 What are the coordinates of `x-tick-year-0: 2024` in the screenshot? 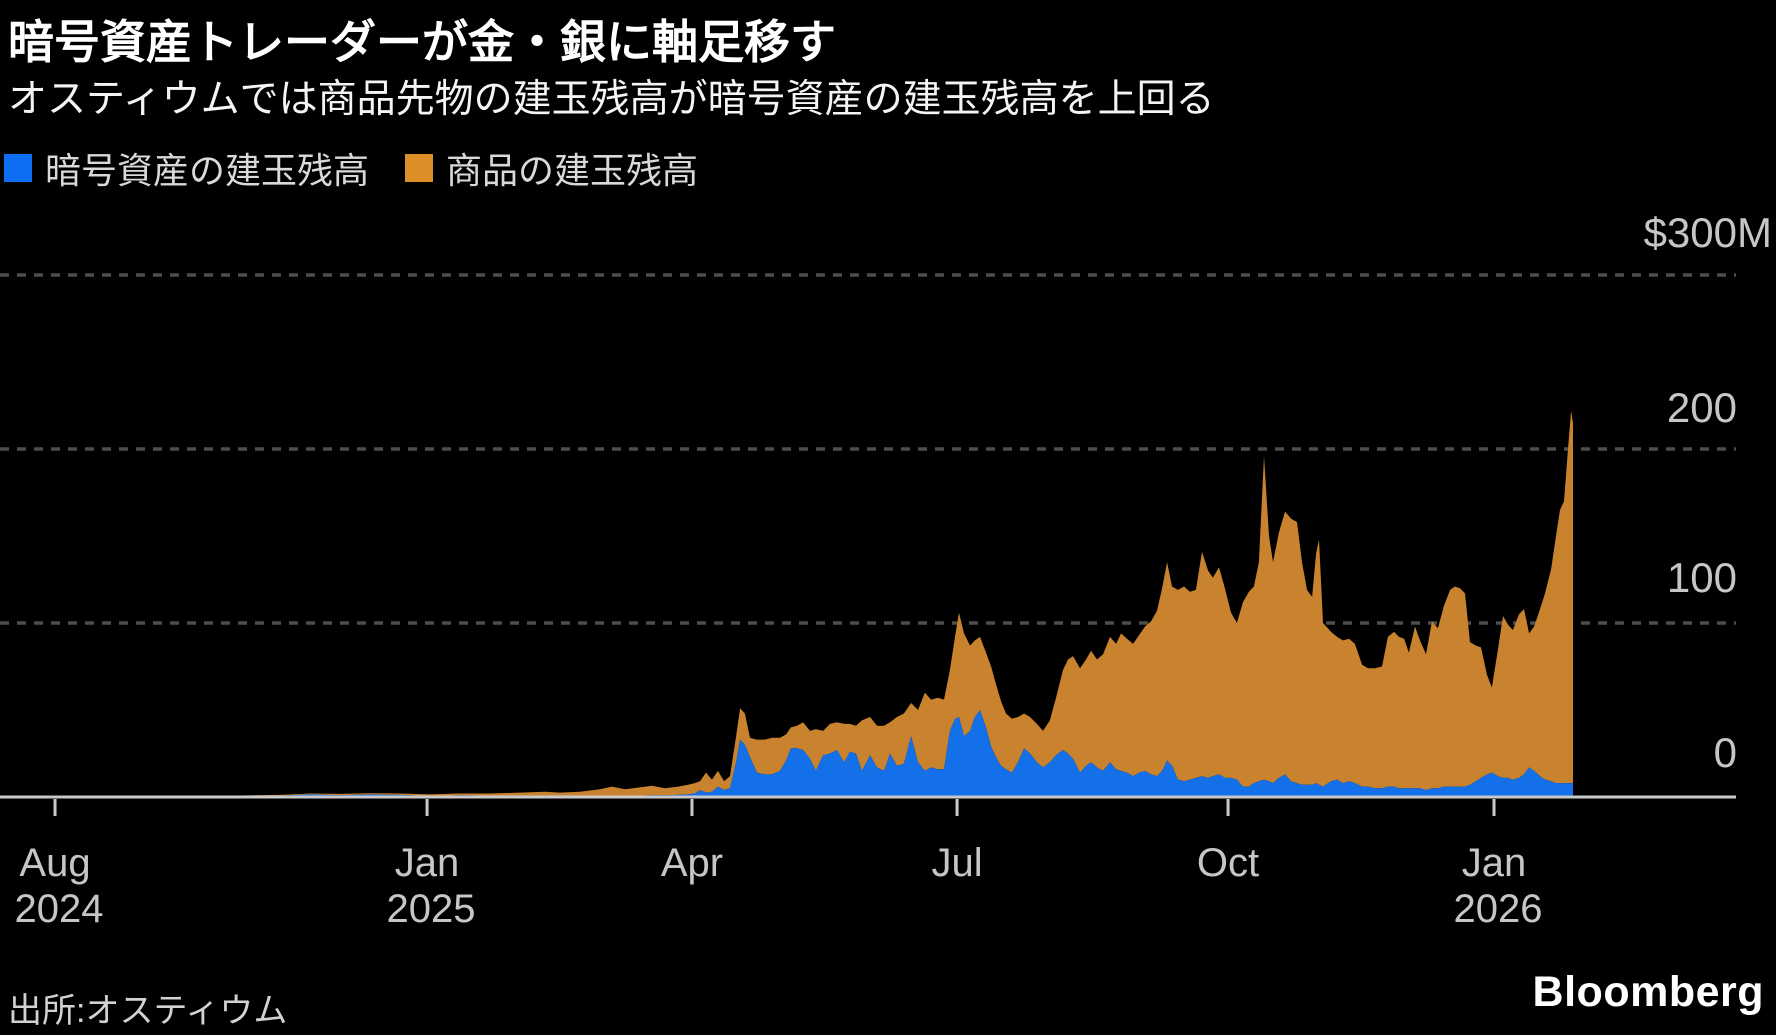 It's located at (59, 909).